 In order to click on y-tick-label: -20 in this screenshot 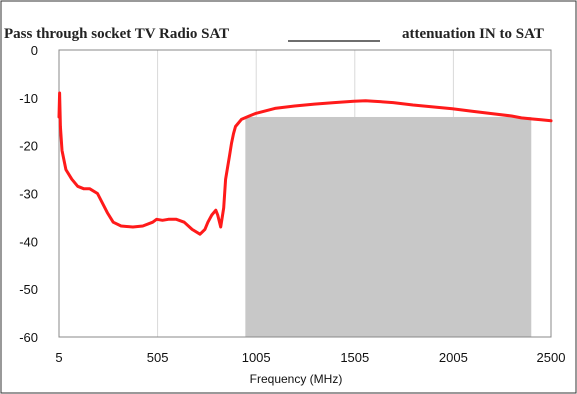, I will do `click(28, 146)`.